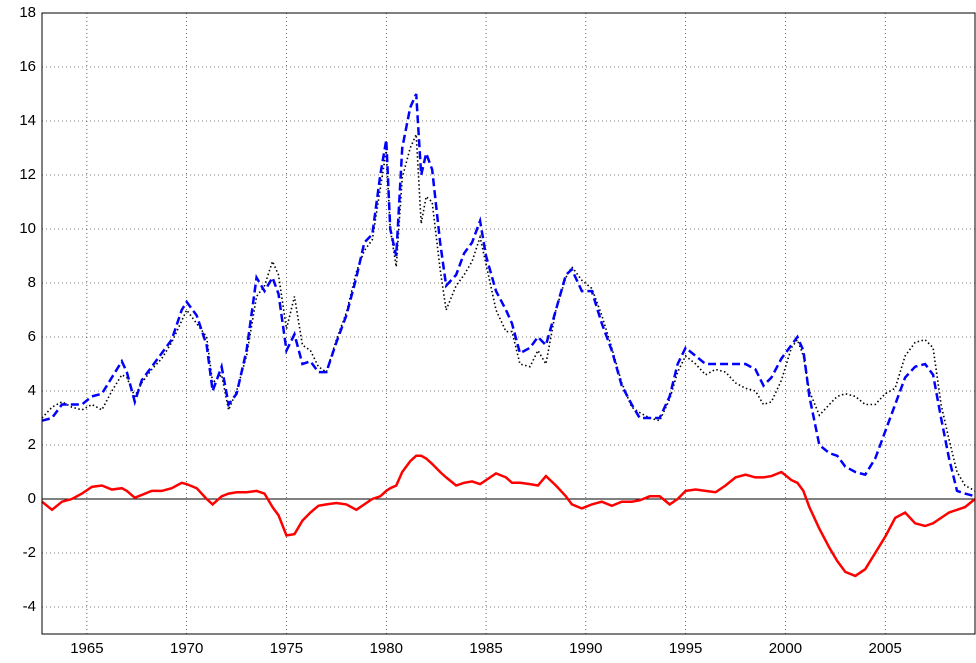  I want to click on y-tick-label: 12, so click(27, 174).